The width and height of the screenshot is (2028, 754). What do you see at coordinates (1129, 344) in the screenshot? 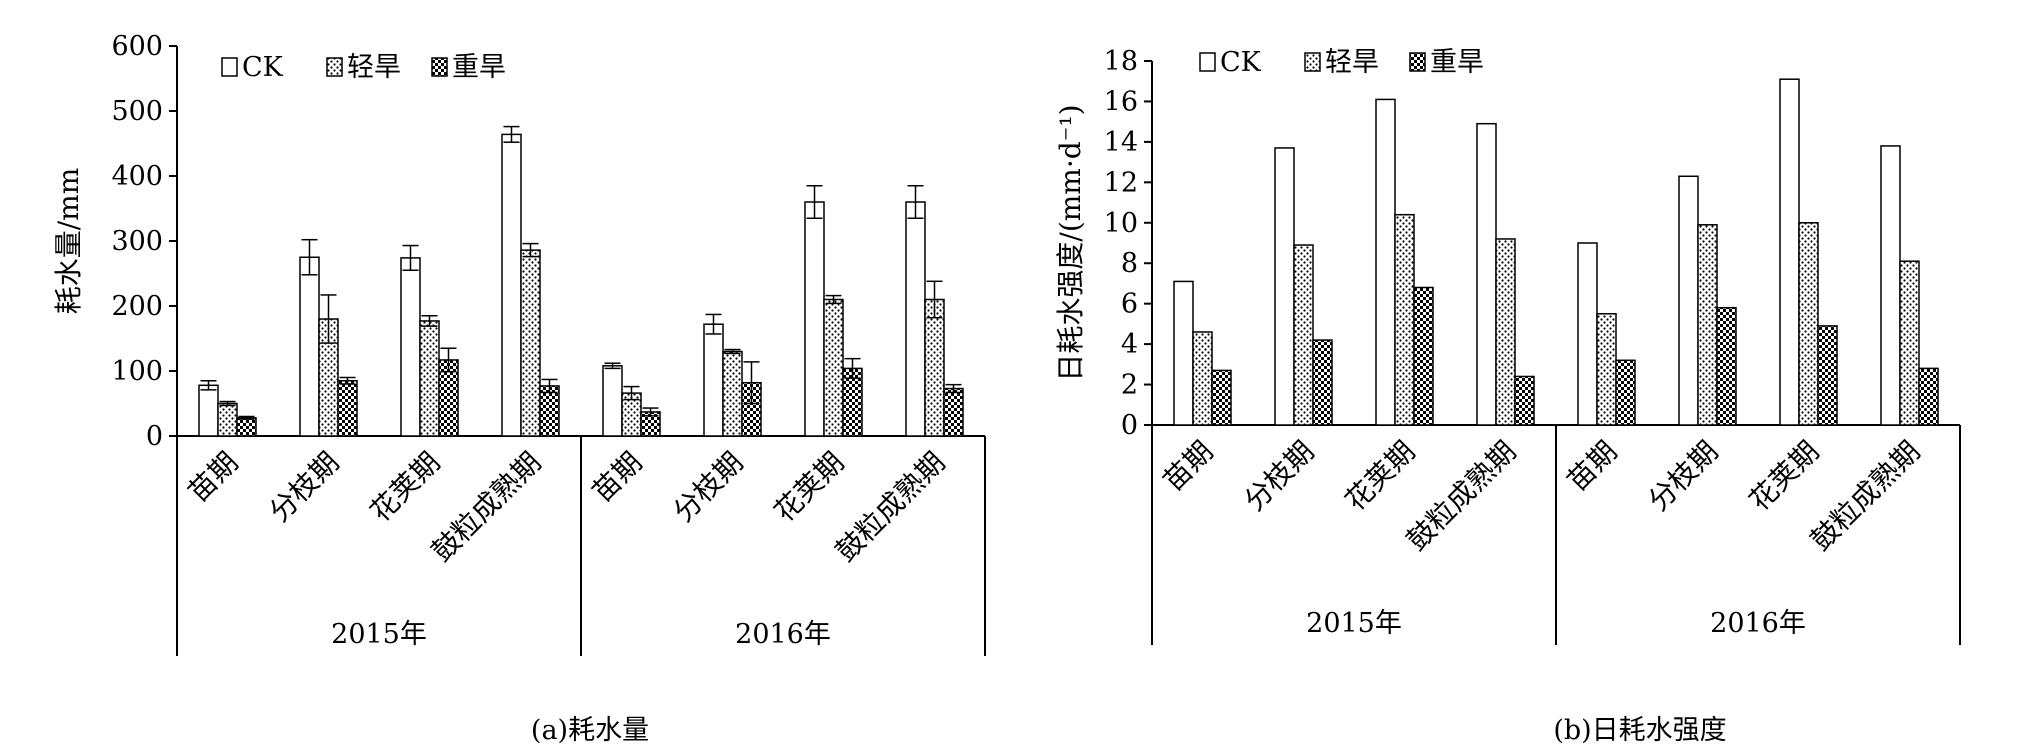
I see `y-tick-label: 4` at bounding box center [1129, 344].